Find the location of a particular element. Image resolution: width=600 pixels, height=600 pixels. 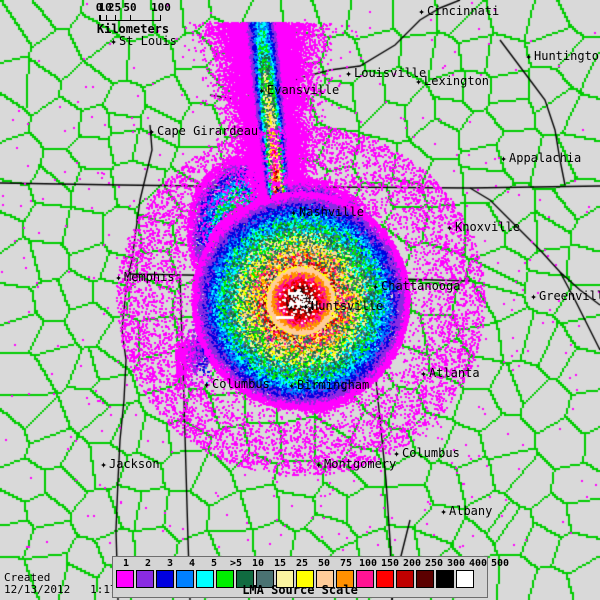

scale-tick-50: 50 is located at coordinates (130, 7).